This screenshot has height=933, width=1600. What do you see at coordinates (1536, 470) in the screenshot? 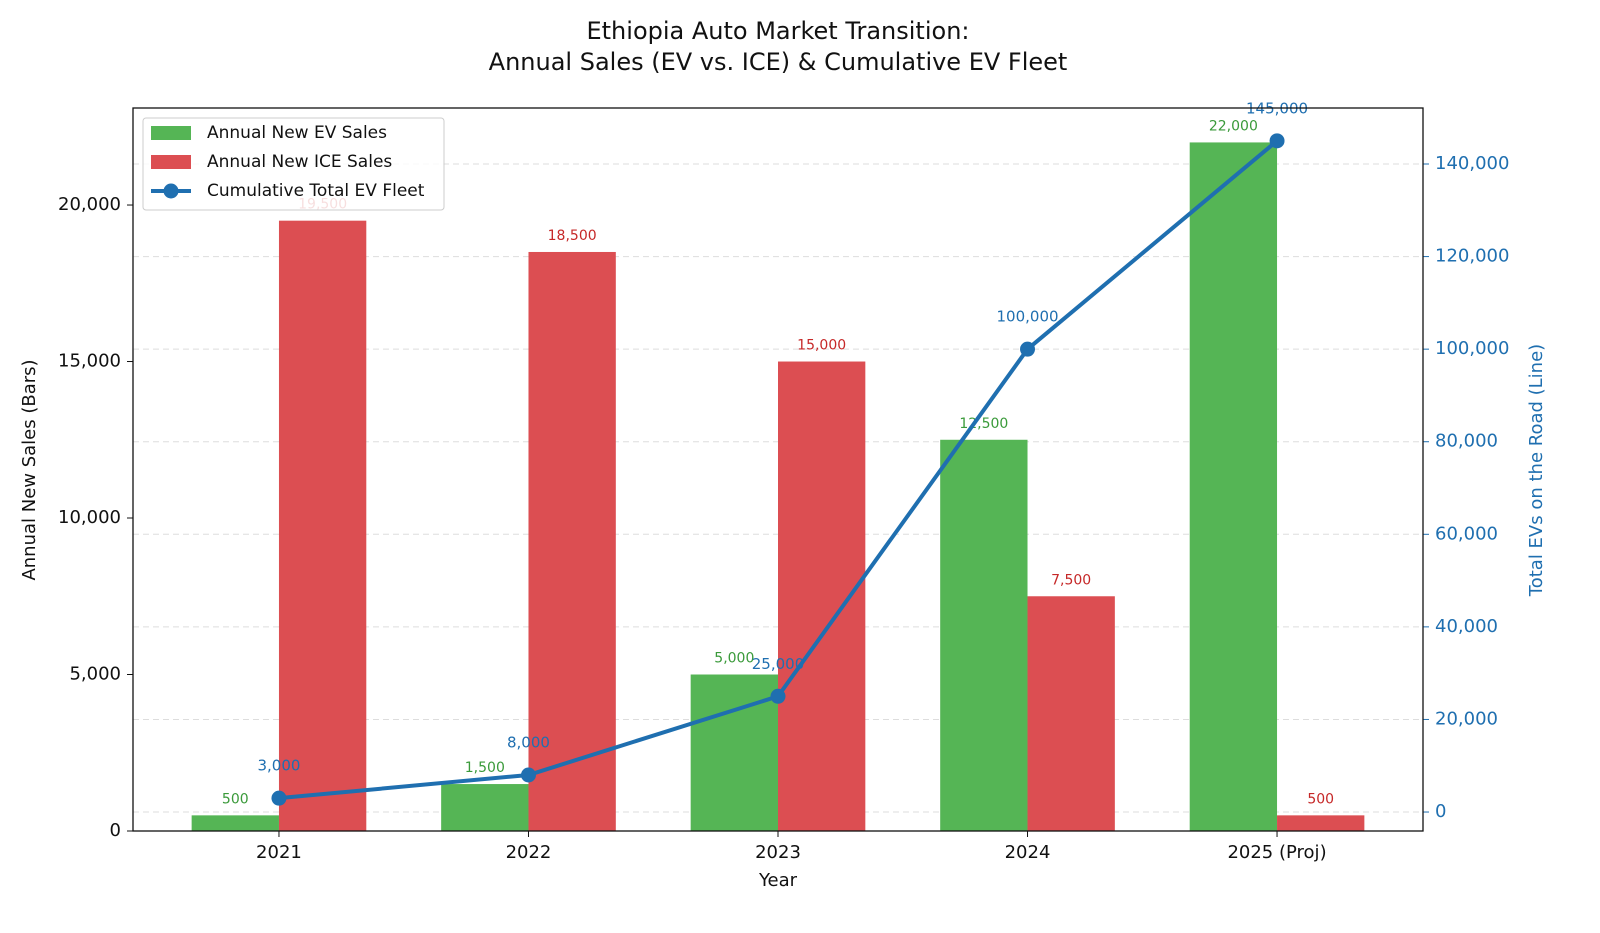
I see `y2-axis-label: Total EVs on the Road (Line)` at bounding box center [1536, 470].